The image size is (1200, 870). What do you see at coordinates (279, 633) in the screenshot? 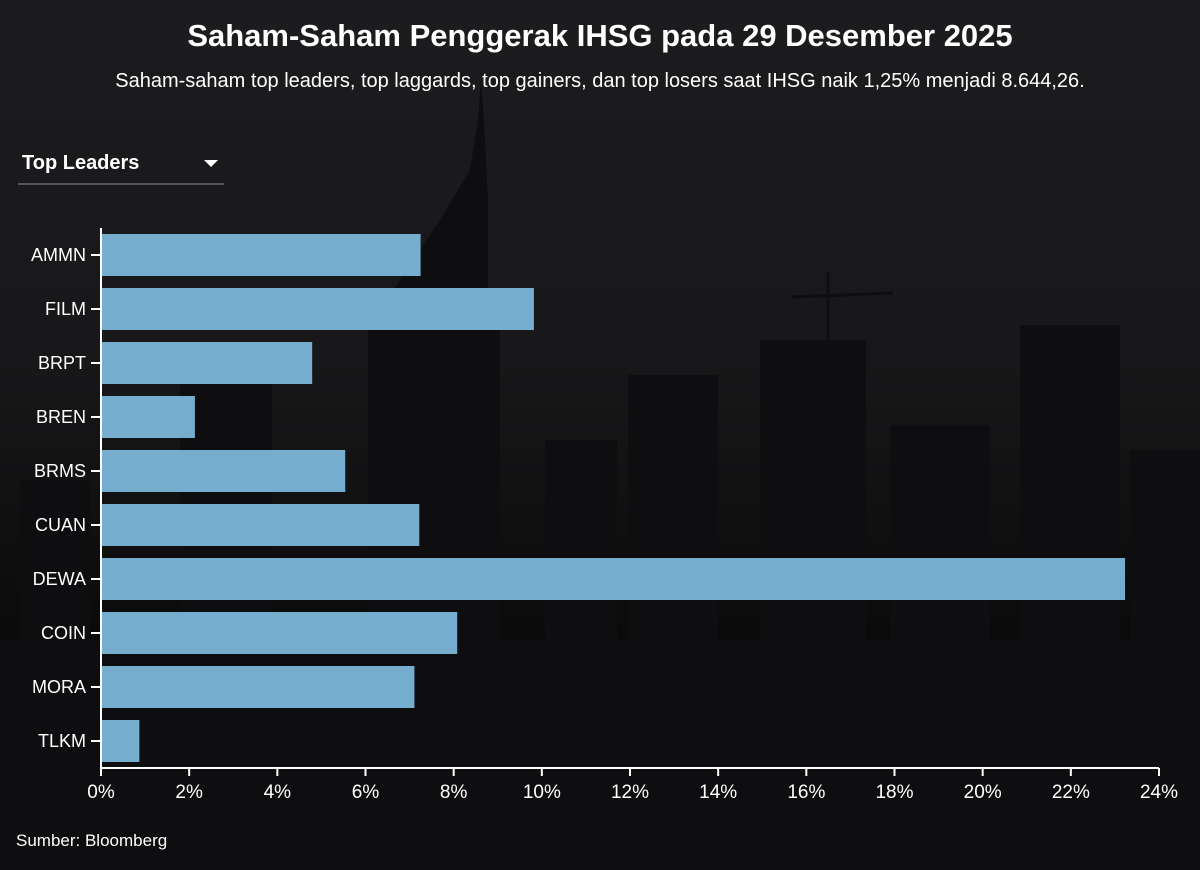
I see `bar-coin` at bounding box center [279, 633].